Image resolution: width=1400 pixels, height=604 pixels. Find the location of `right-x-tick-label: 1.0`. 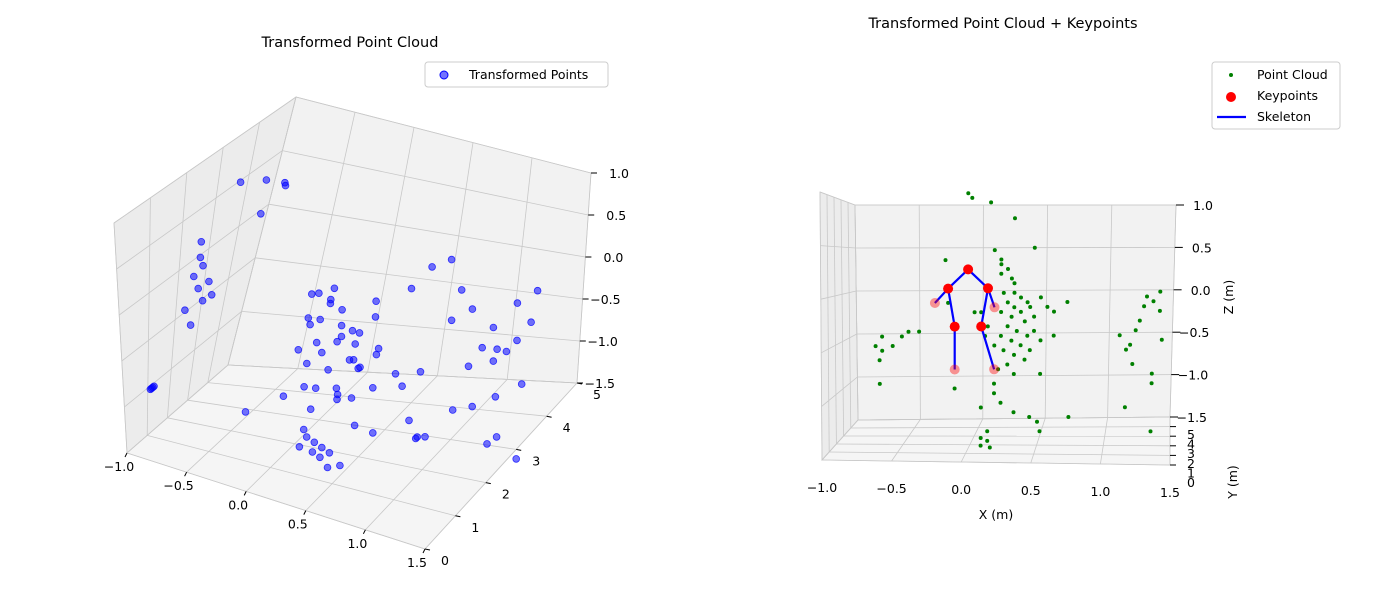

right-x-tick-label: 1.0 is located at coordinates (1100, 491).